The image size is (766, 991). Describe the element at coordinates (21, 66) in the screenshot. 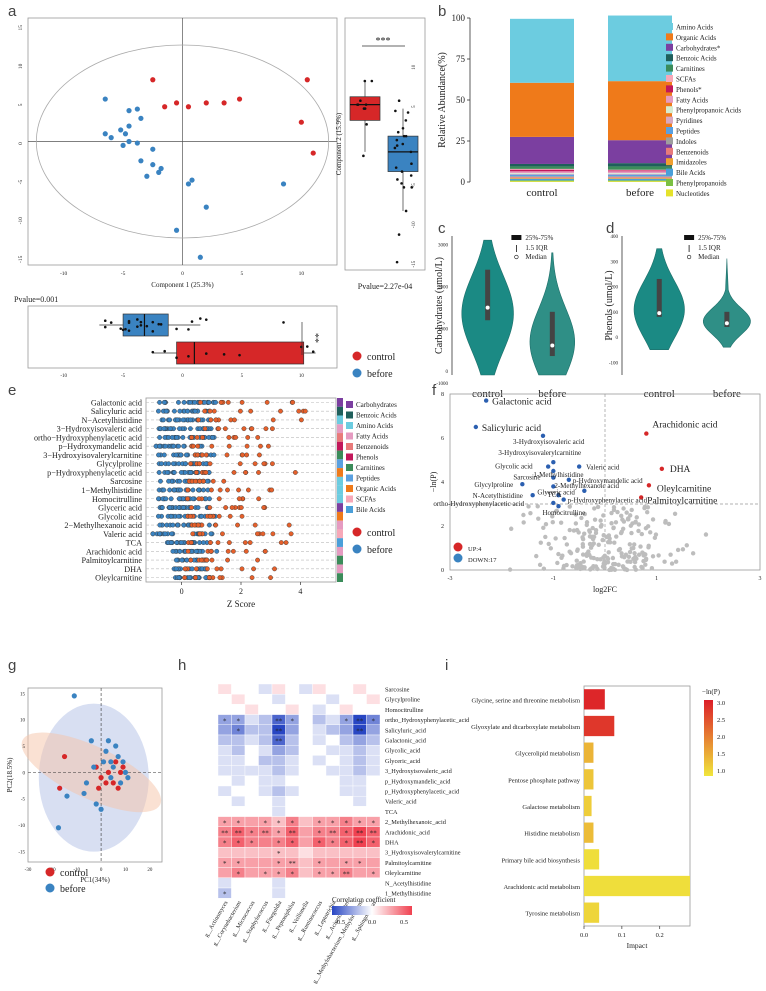

I see `y-tick-label: 10` at that location.